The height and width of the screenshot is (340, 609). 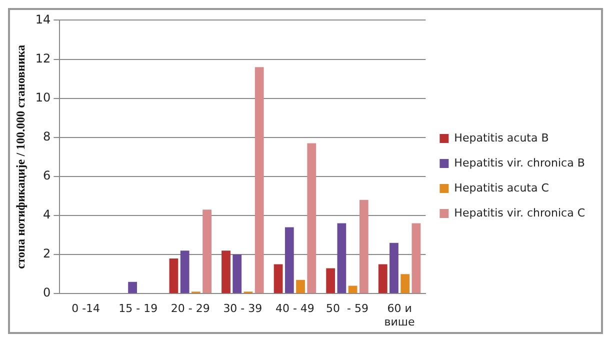 I want to click on legend-label: Hepatitis vir. chronica C, so click(x=520, y=213).